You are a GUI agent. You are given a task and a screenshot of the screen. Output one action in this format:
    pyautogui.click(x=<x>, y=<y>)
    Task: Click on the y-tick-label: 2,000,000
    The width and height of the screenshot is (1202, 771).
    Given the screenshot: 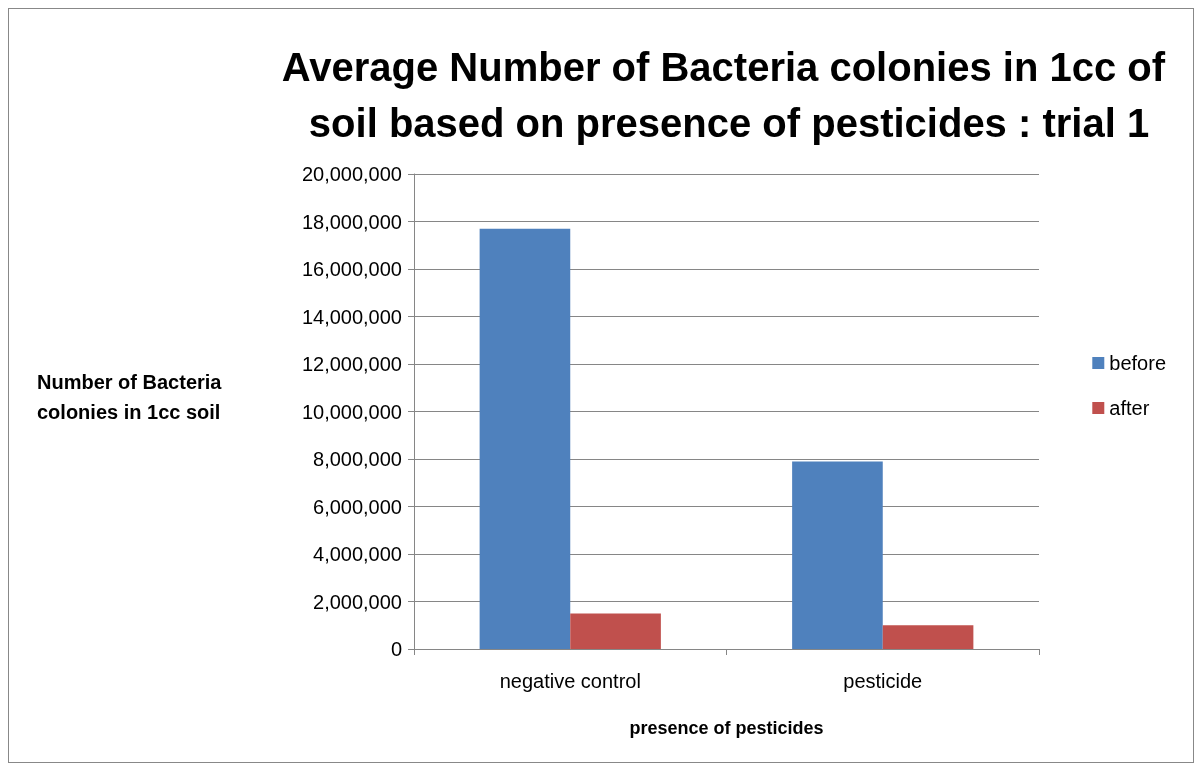 What is the action you would take?
    pyautogui.click(x=357, y=601)
    